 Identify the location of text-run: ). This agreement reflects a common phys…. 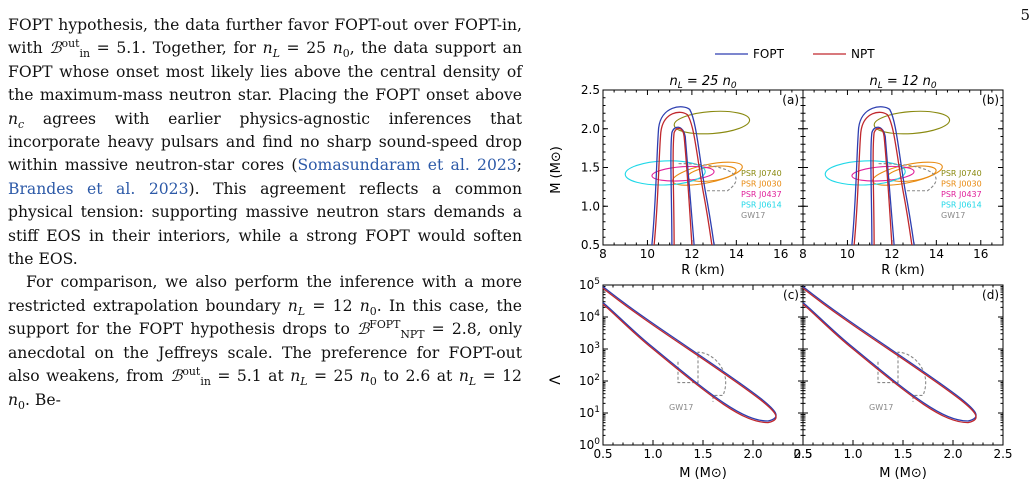
(265, 224).